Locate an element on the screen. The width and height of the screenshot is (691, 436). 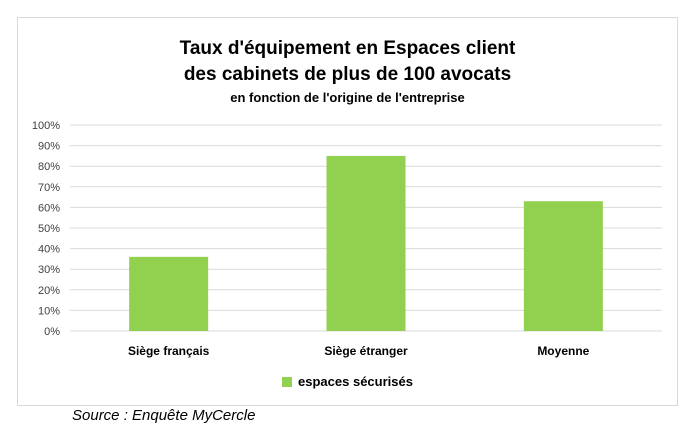
chart-title-line-1: Taux d'équipement en Espaces client is located at coordinates (347, 48).